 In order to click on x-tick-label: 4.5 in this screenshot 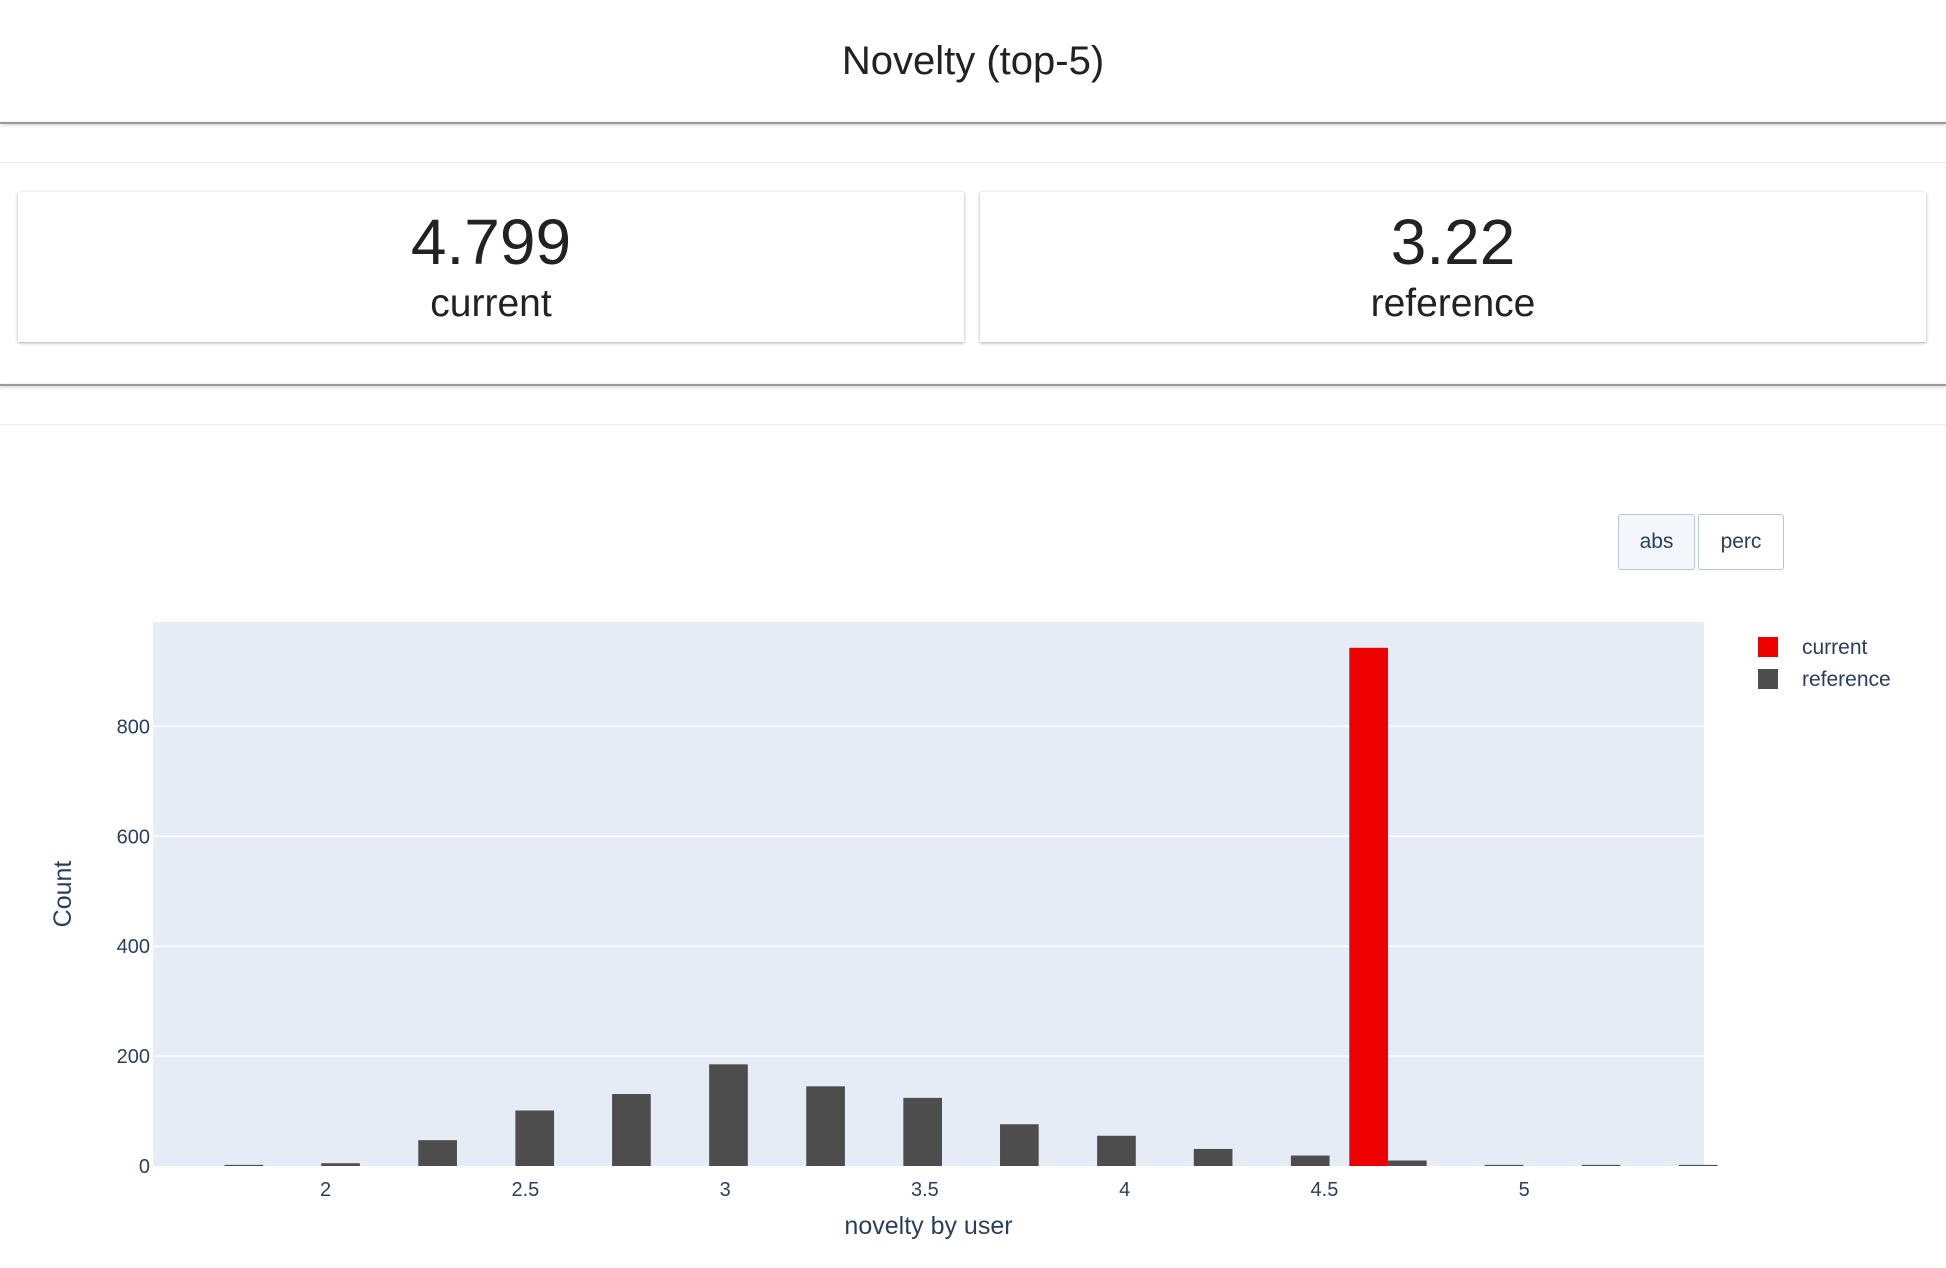, I will do `click(1325, 1190)`.